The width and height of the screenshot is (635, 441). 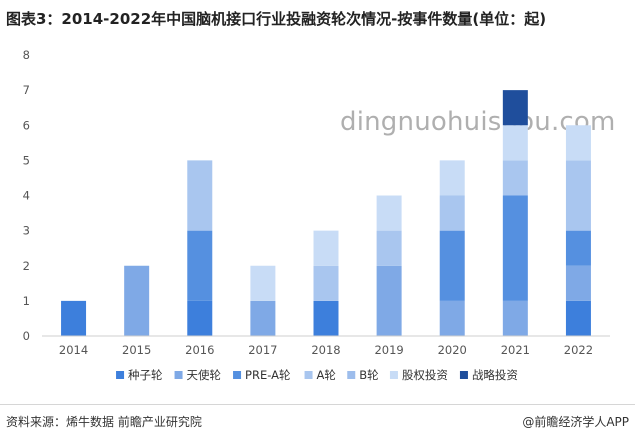 I want to click on legend-label: 战略投资, so click(x=495, y=375).